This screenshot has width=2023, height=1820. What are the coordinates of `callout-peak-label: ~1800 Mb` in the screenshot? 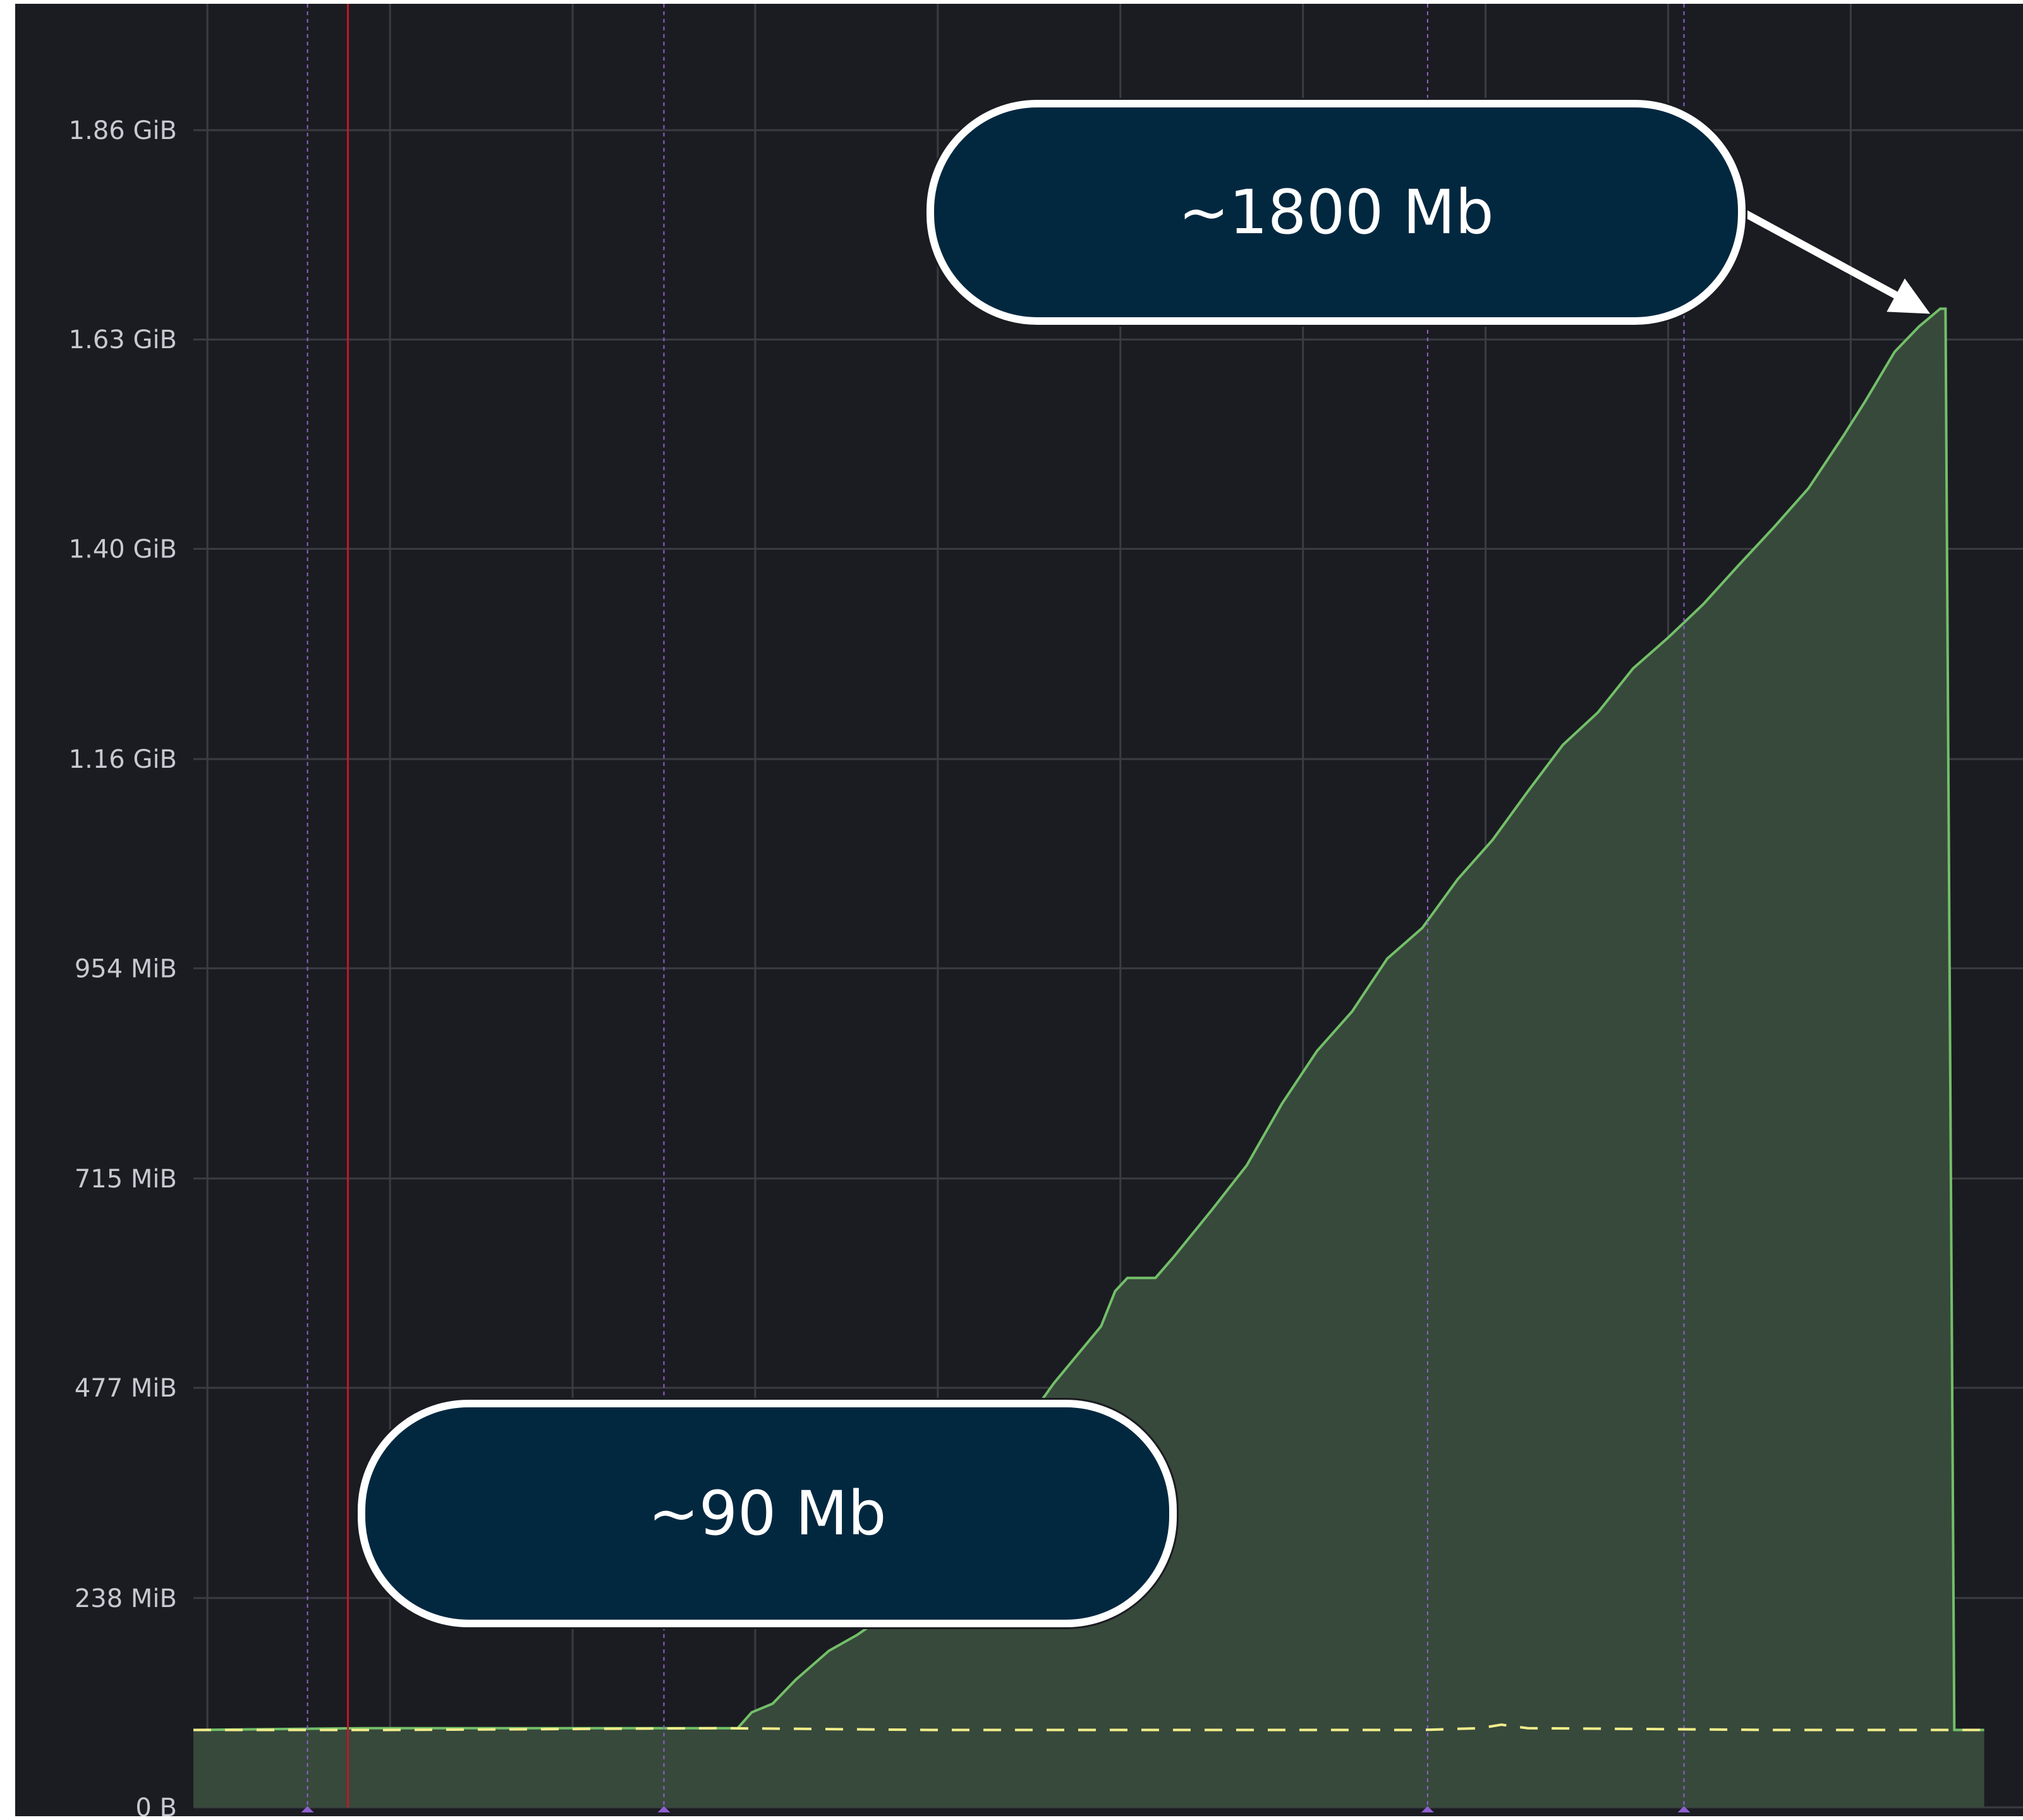 It's located at (1336, 212).